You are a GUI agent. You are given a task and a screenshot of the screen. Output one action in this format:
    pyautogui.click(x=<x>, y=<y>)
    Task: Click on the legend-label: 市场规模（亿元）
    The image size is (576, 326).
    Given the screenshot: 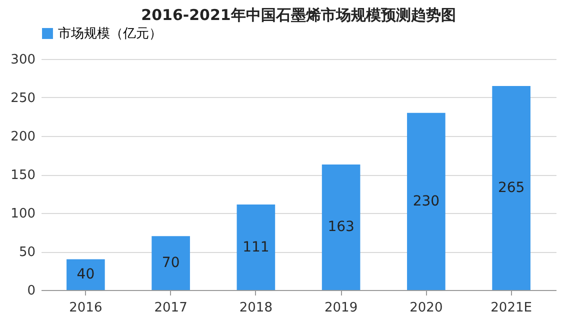 What is the action you would take?
    pyautogui.click(x=110, y=34)
    